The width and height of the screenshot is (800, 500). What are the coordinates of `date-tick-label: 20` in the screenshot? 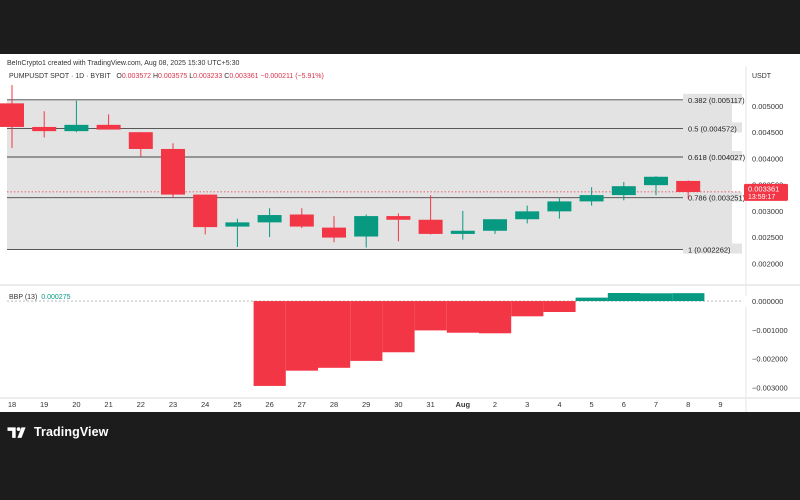 It's located at (76, 404).